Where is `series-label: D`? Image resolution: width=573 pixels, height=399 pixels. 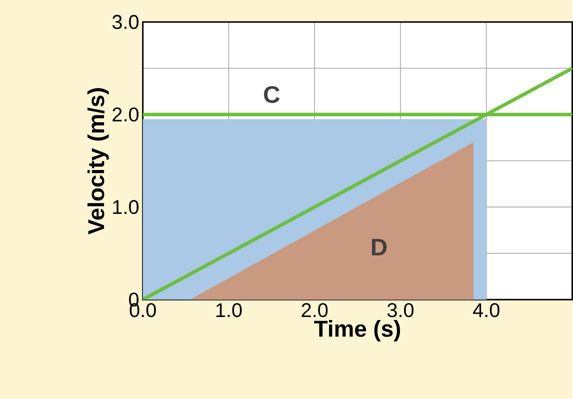 series-label: D is located at coordinates (379, 247).